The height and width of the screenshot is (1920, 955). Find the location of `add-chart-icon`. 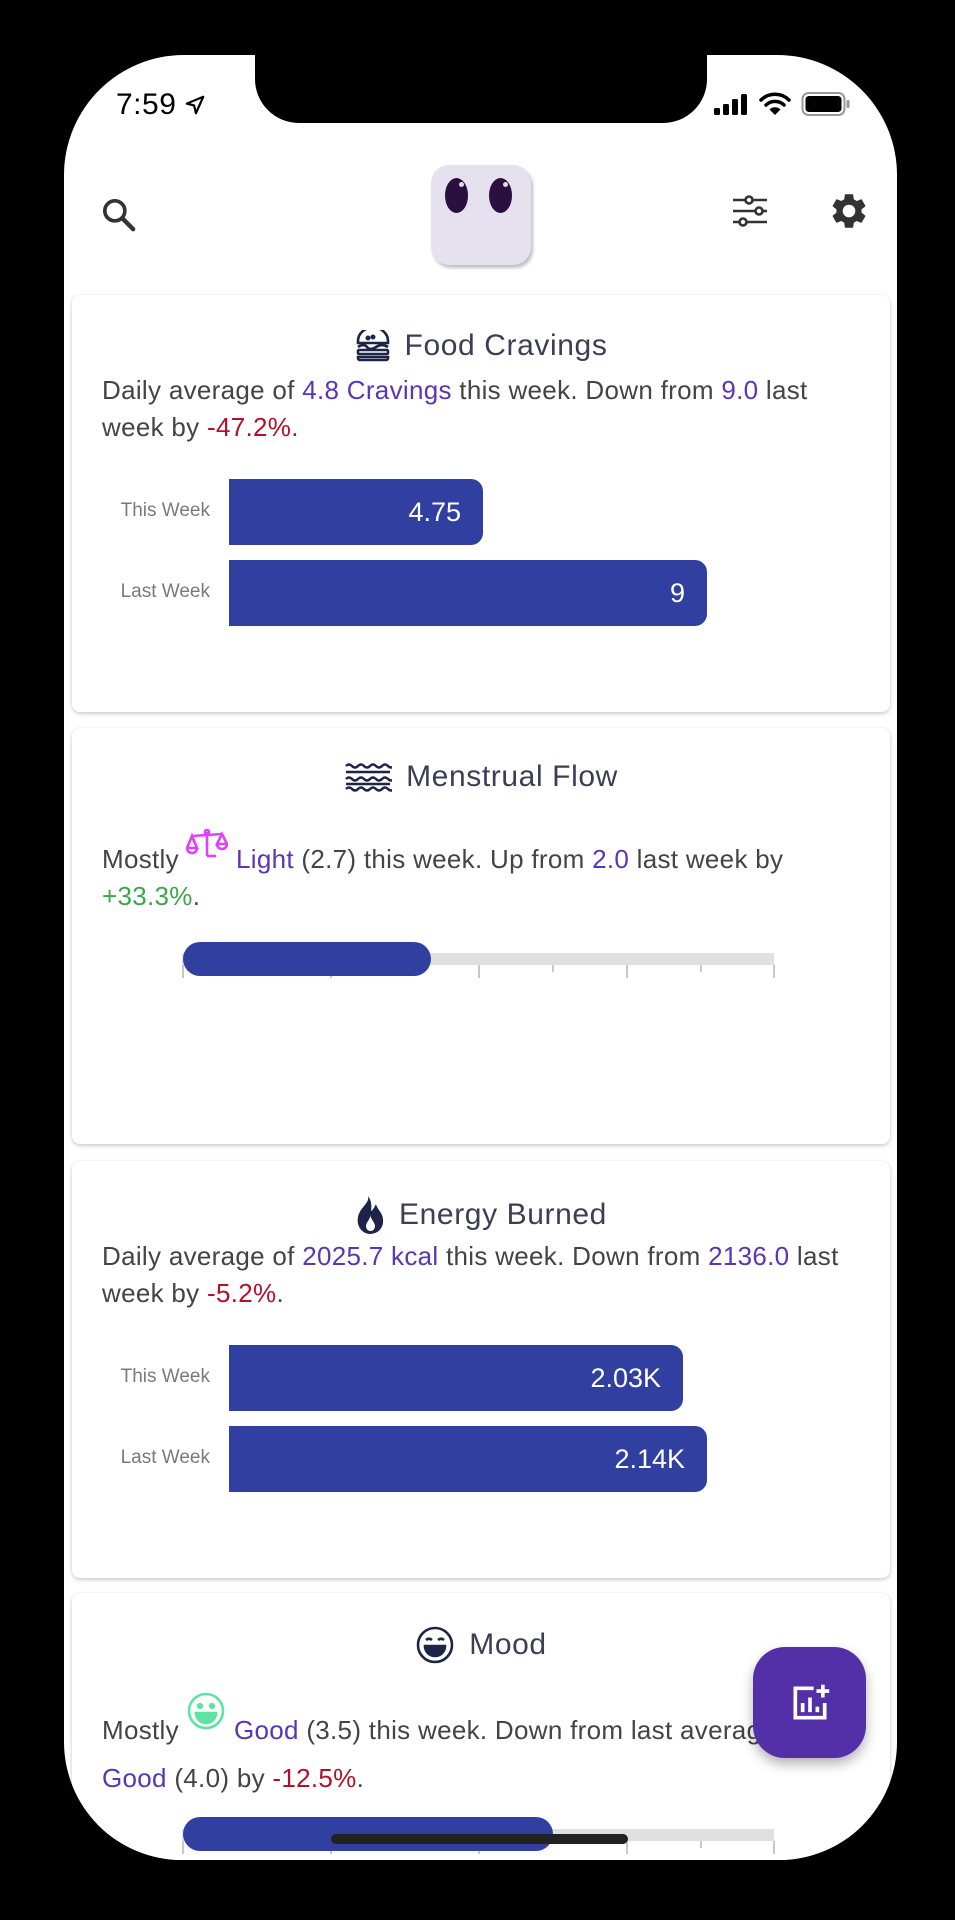

add-chart-icon is located at coordinates (811, 1701).